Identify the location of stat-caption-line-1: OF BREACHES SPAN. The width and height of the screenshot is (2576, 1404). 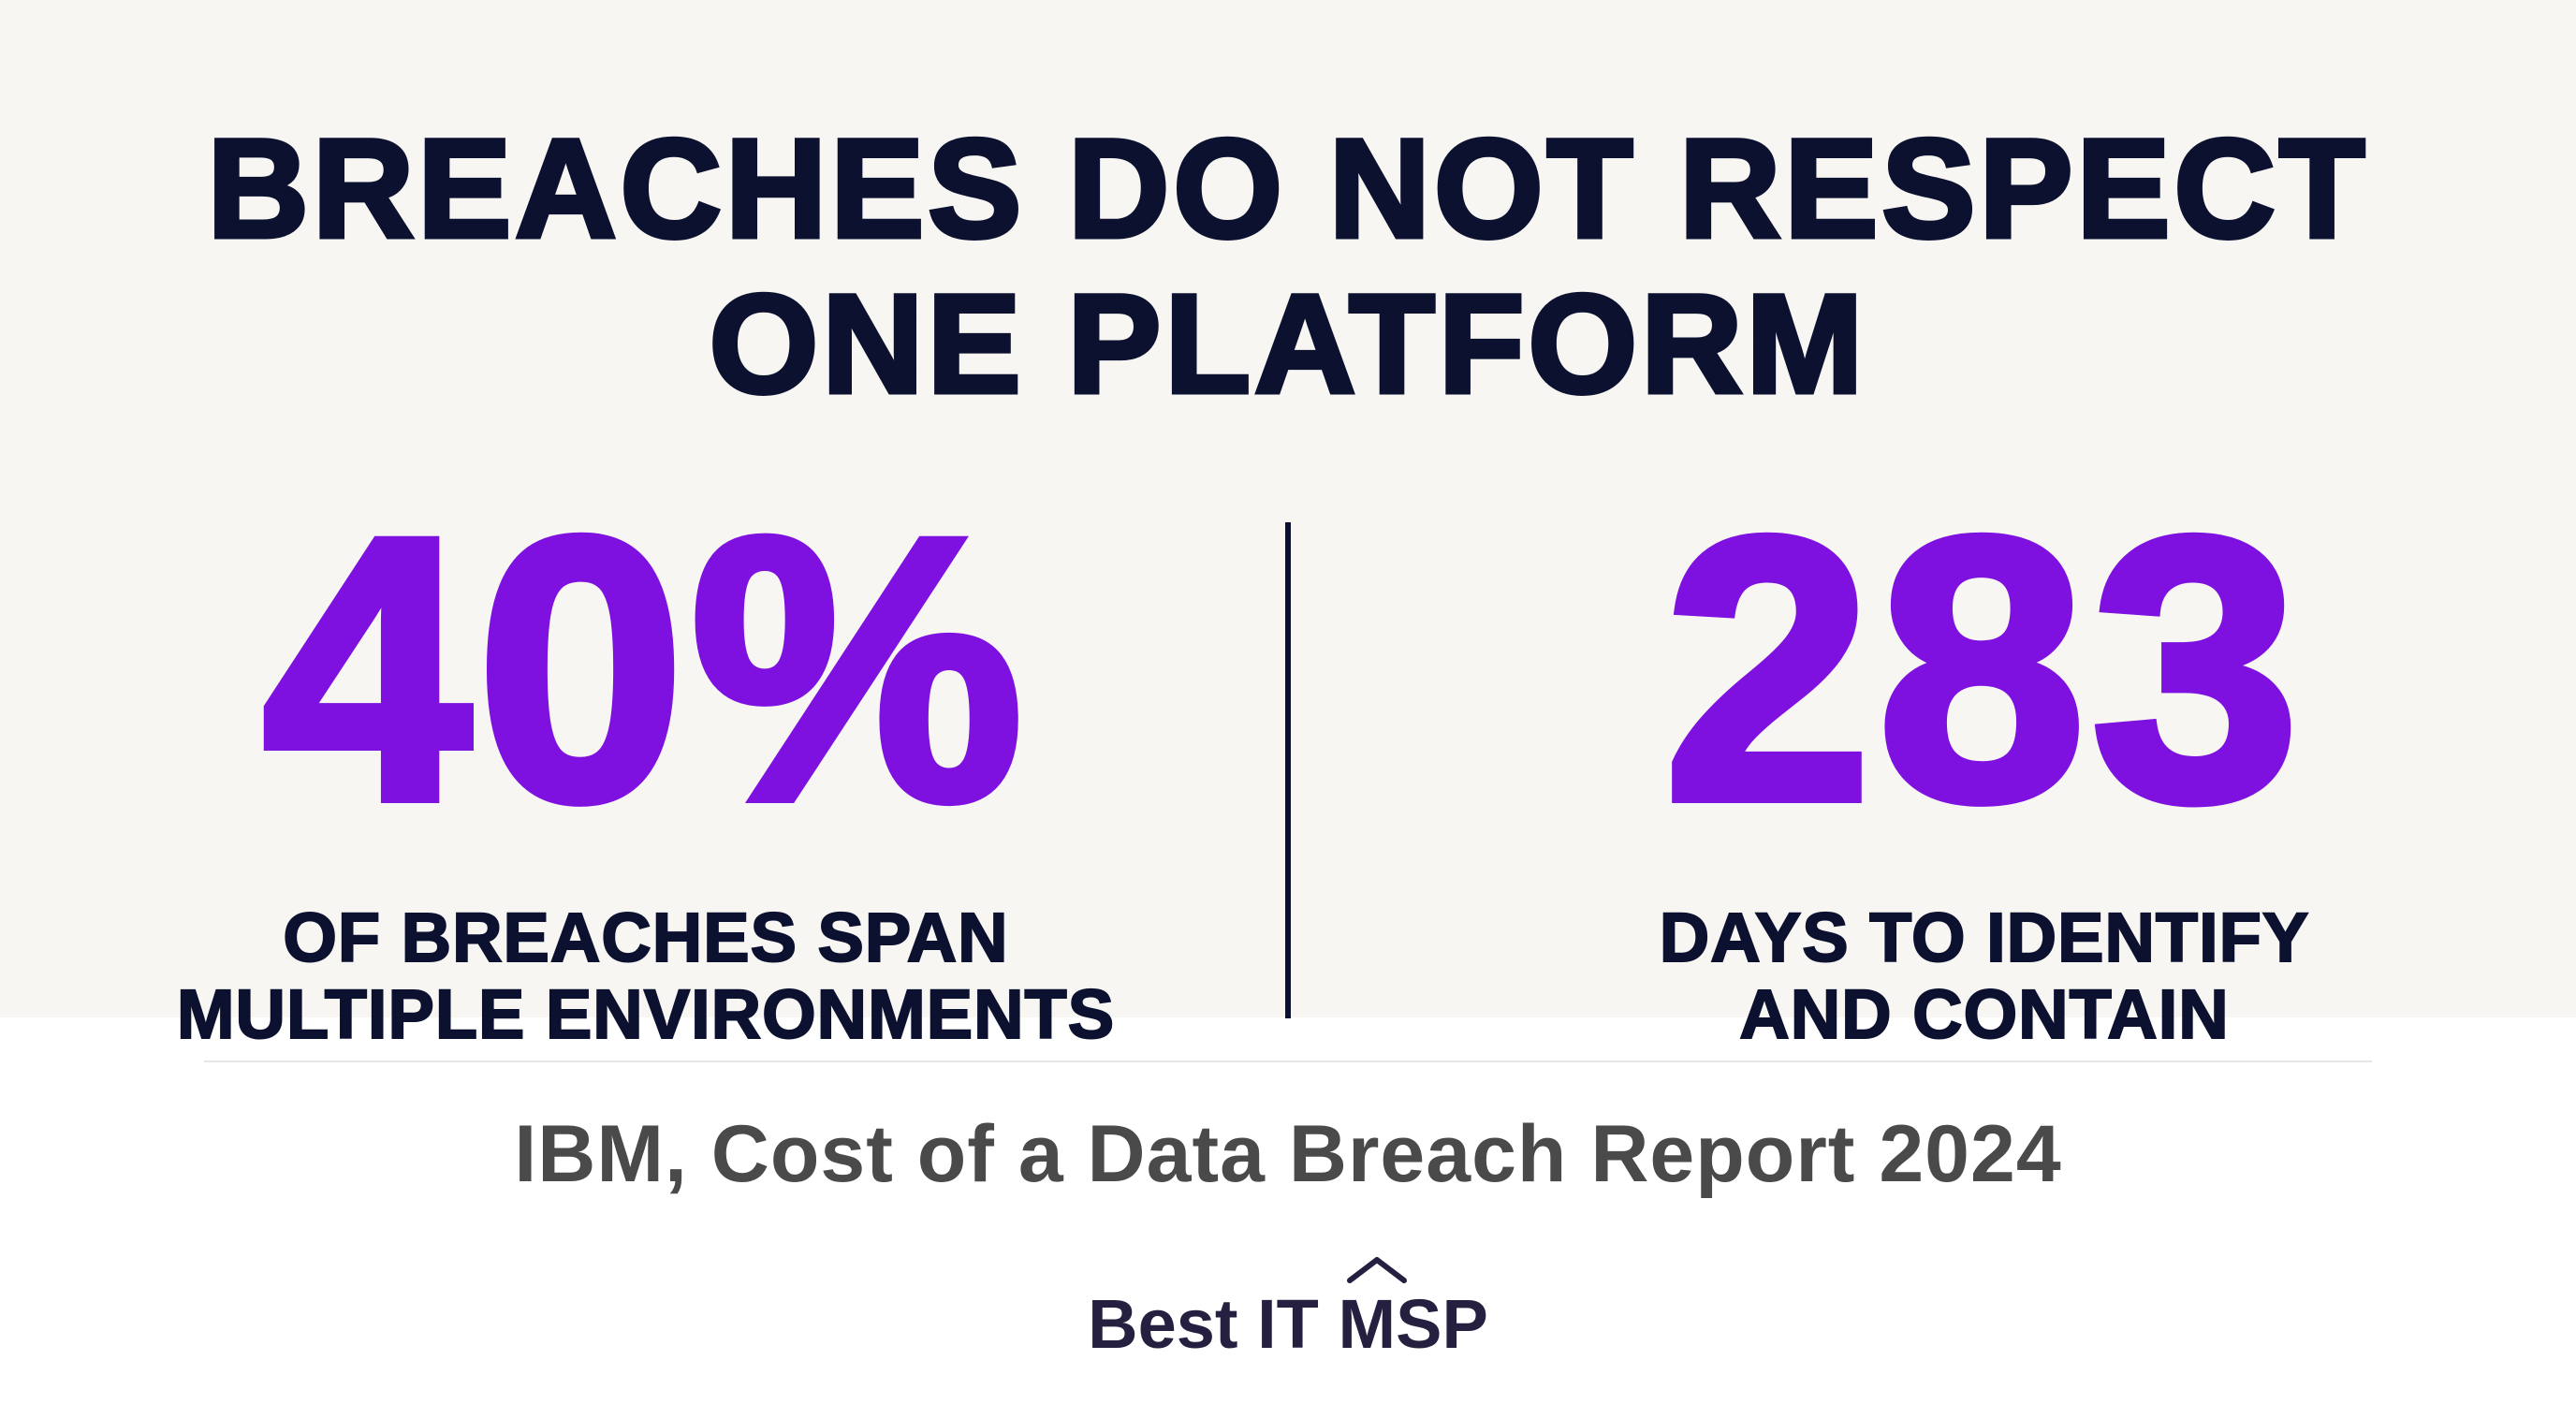
(645, 938).